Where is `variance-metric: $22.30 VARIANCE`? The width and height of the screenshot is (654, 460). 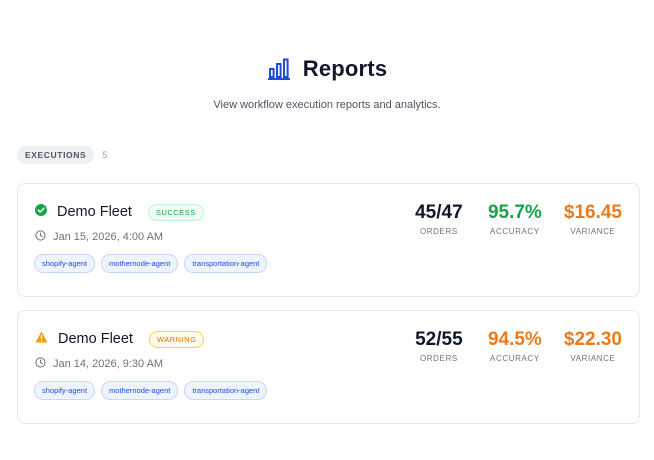 variance-metric: $22.30 VARIANCE is located at coordinates (593, 346).